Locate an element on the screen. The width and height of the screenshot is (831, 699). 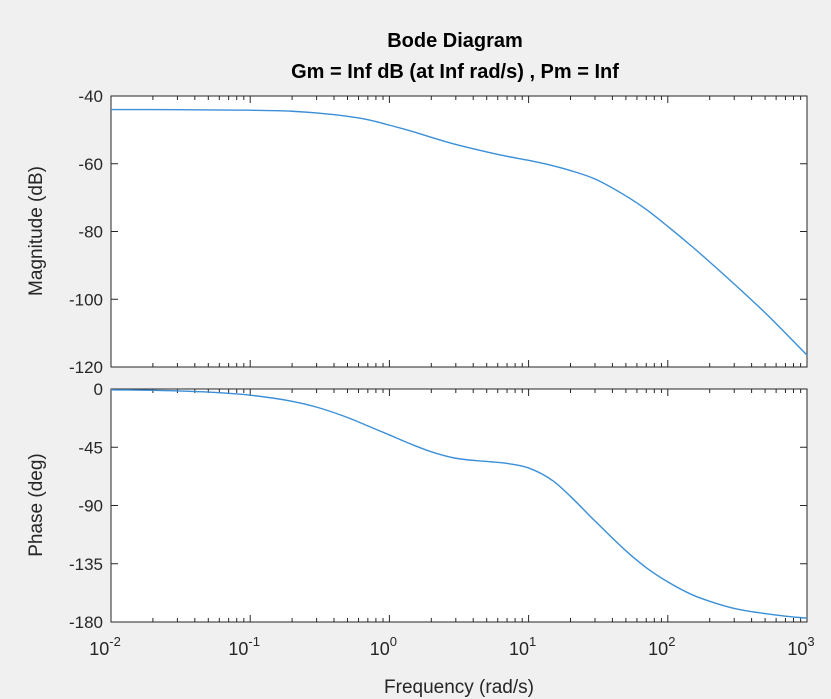
phase-y-tick-label: 0 is located at coordinates (98, 389).